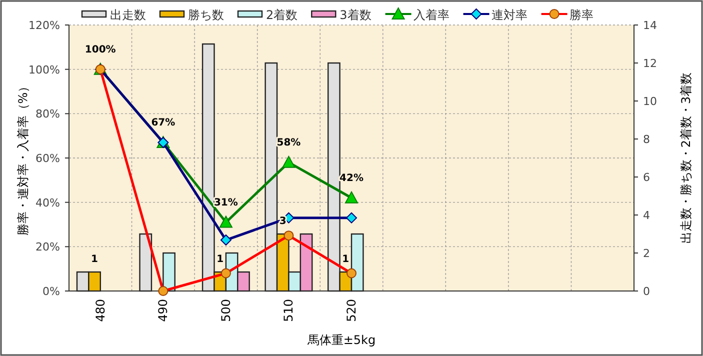 This screenshot has width=703, height=356. Describe the element at coordinates (646, 215) in the screenshot. I see `y2-tick-label: 4` at that location.